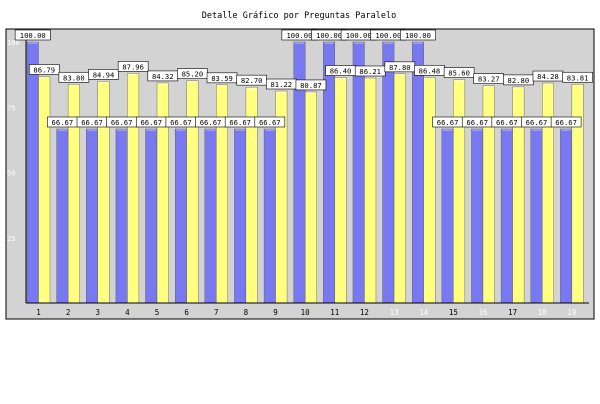  What do you see at coordinates (334, 312) in the screenshot?
I see `x-tick-label: 11` at bounding box center [334, 312].